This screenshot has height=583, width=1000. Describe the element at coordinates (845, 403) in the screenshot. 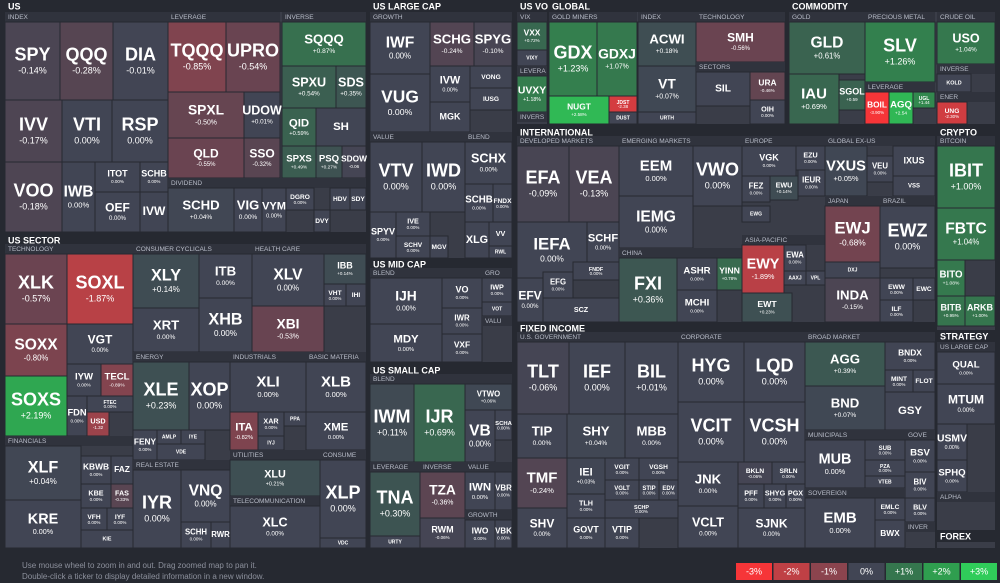

I see `ticker: BND` at that location.